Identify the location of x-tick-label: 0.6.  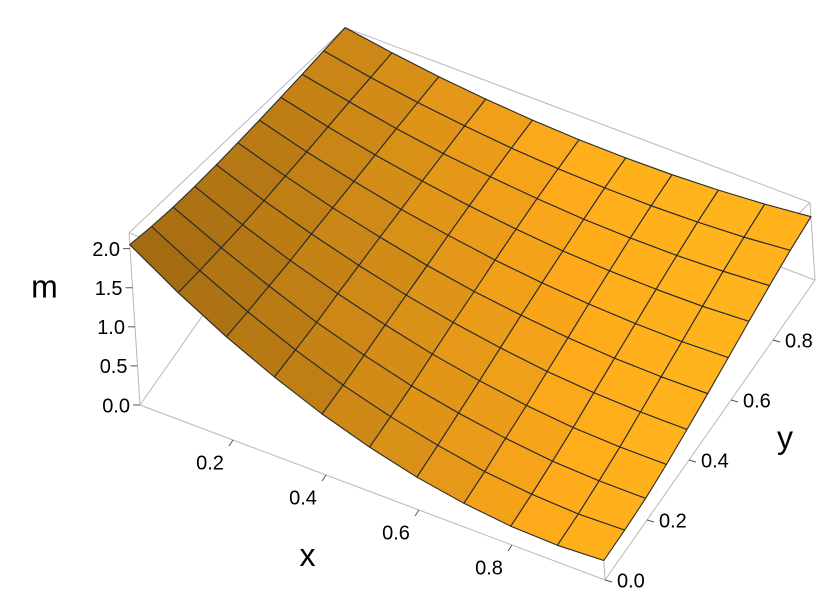
(396, 533).